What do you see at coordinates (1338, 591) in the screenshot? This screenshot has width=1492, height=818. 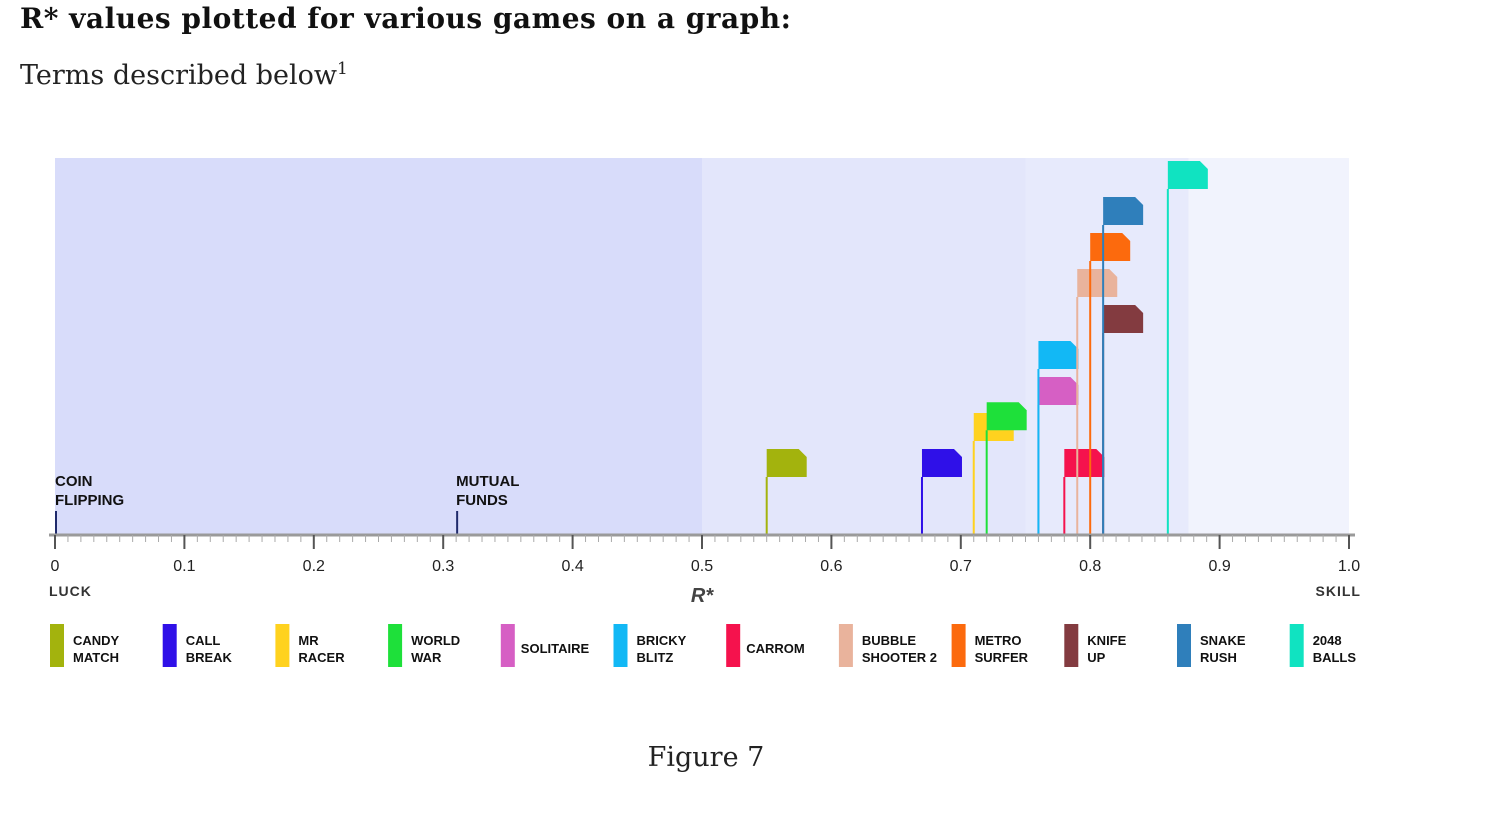 I see `skill-label: SKILL` at bounding box center [1338, 591].